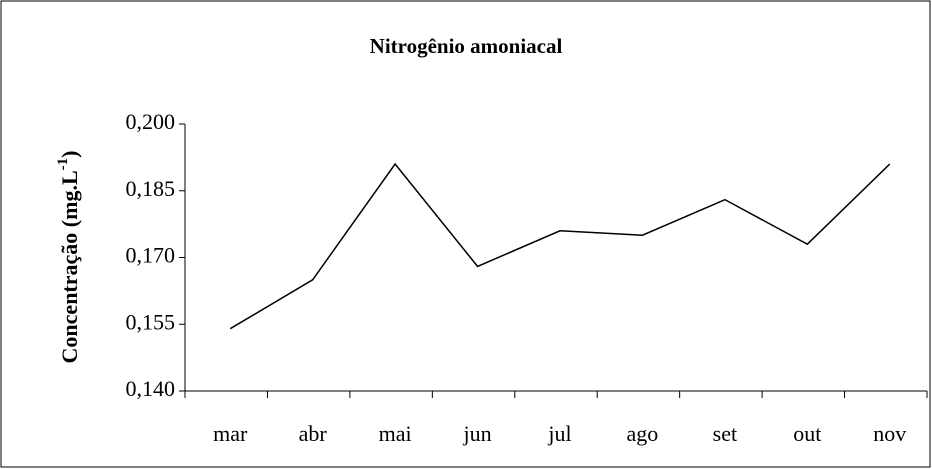 The image size is (932, 469). I want to click on x-tick-label: out, so click(807, 433).